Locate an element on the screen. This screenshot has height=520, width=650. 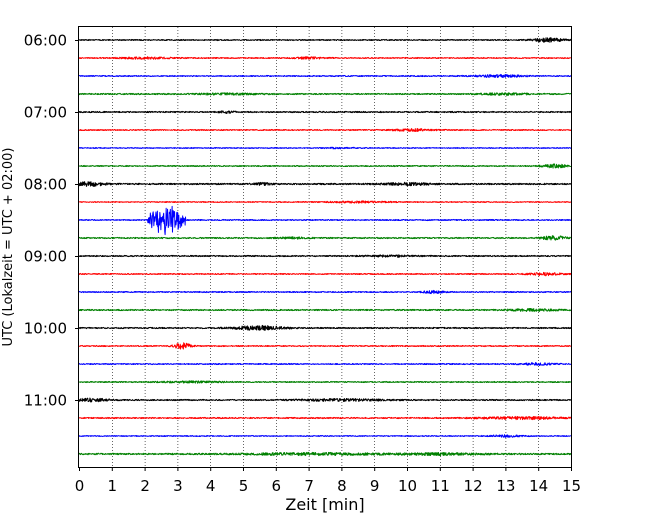
y-tick-label: 10:00 is located at coordinates (45, 329).